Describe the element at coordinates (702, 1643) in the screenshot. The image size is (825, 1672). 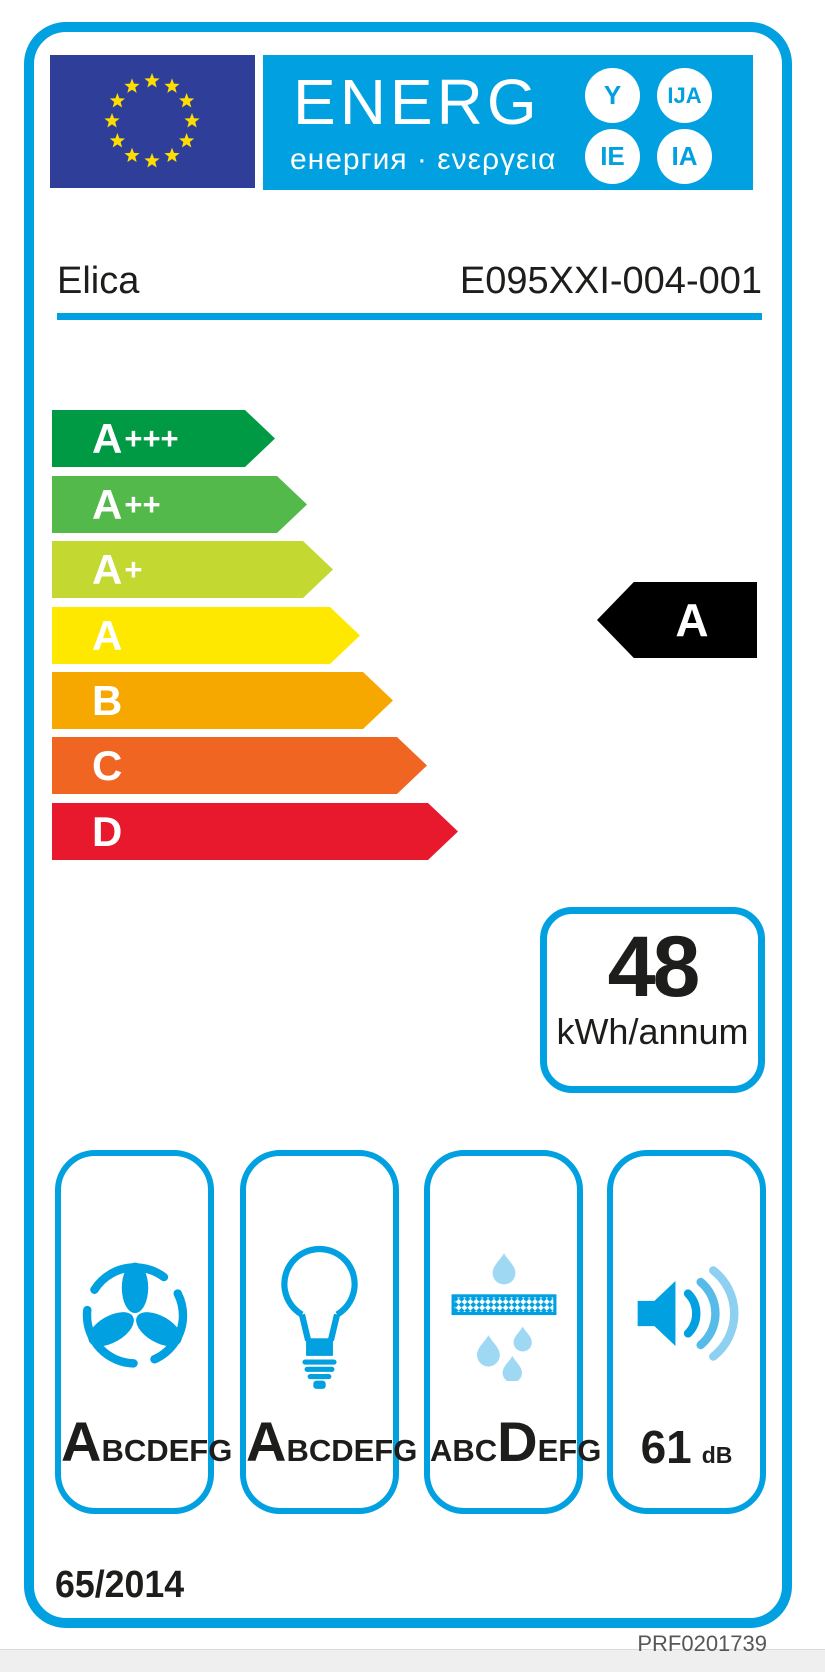
I see `document-code: PRF0201739` at that location.